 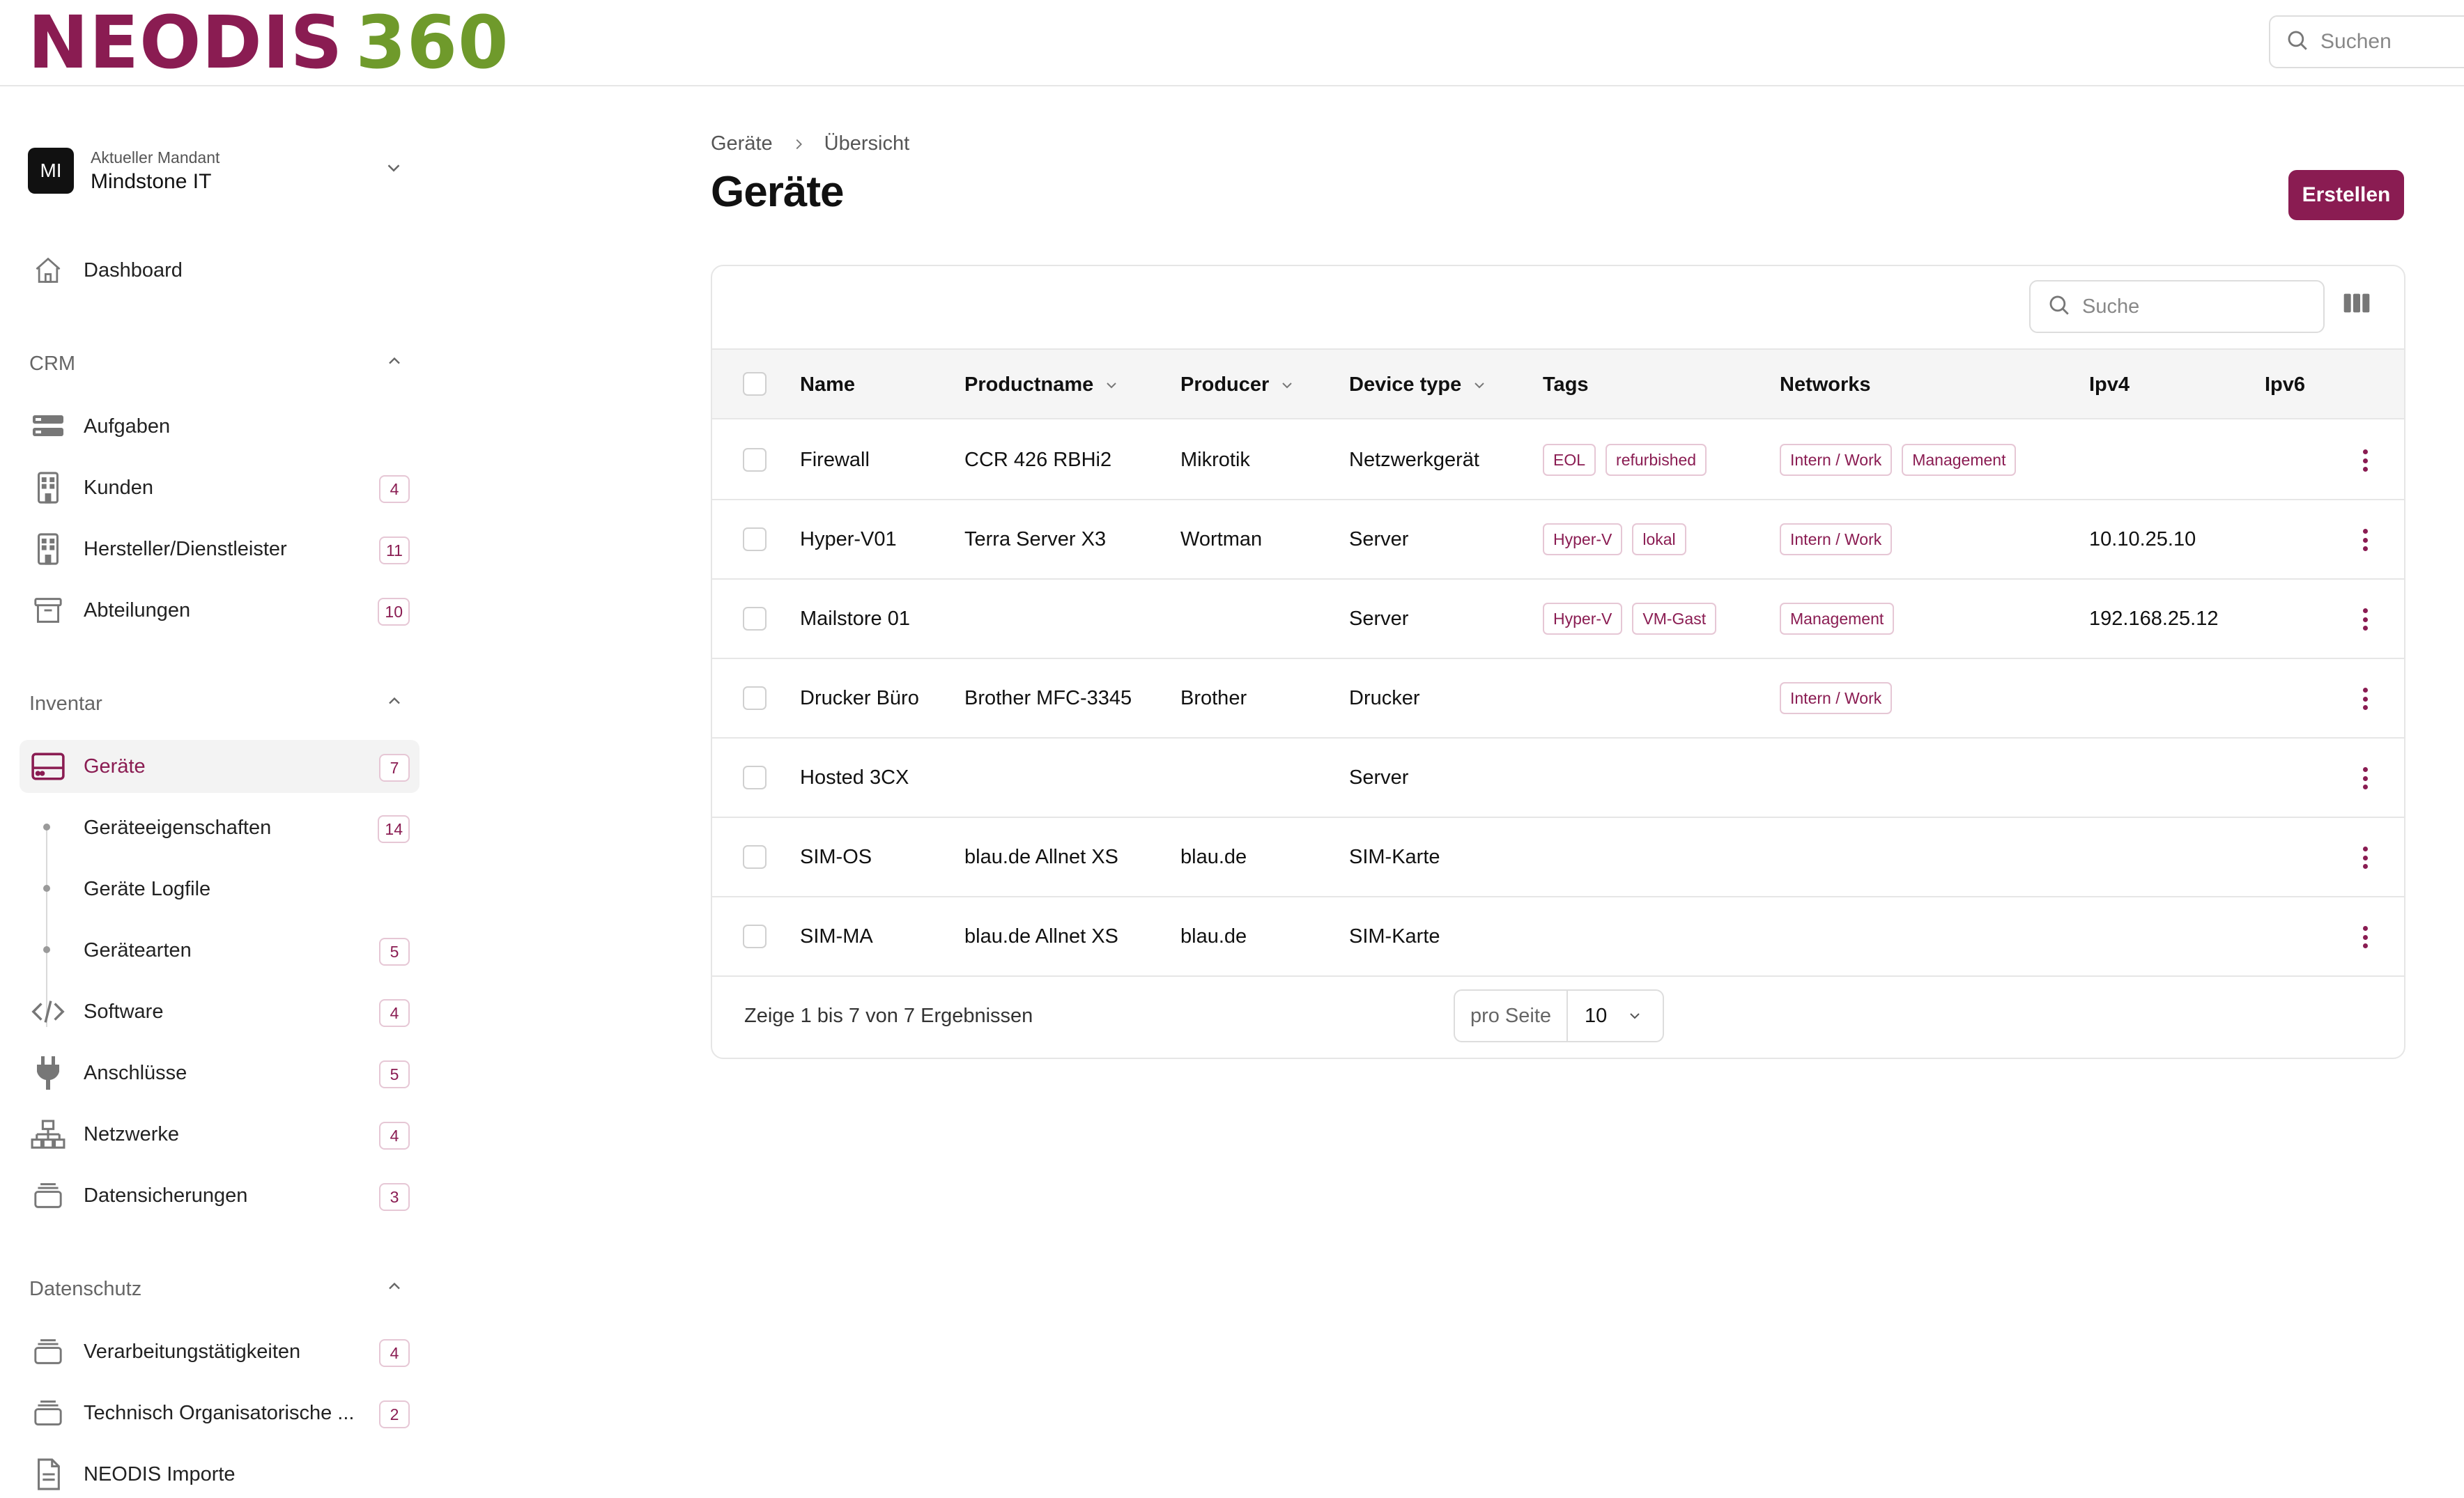 What do you see at coordinates (1225, 384) in the screenshot?
I see `column-header-label: Producer` at bounding box center [1225, 384].